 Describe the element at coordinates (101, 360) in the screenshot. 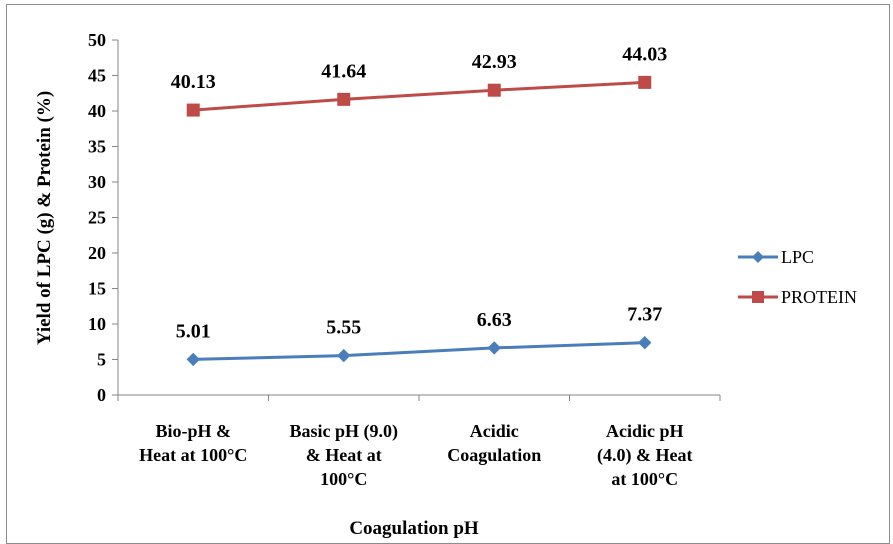

I see `y-tick-label: 5` at that location.